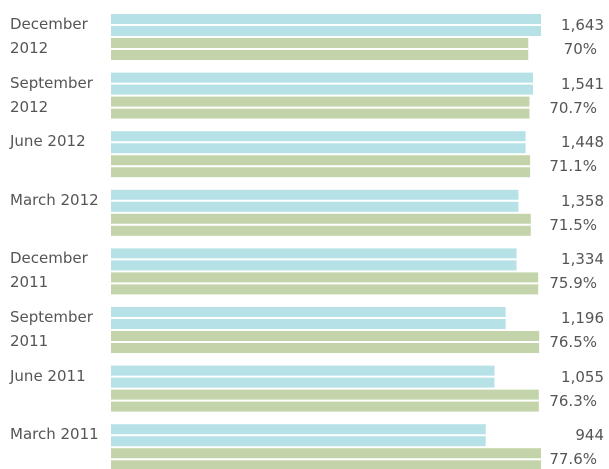  Describe the element at coordinates (51, 329) in the screenshot. I see `category-label: September 2011` at that location.